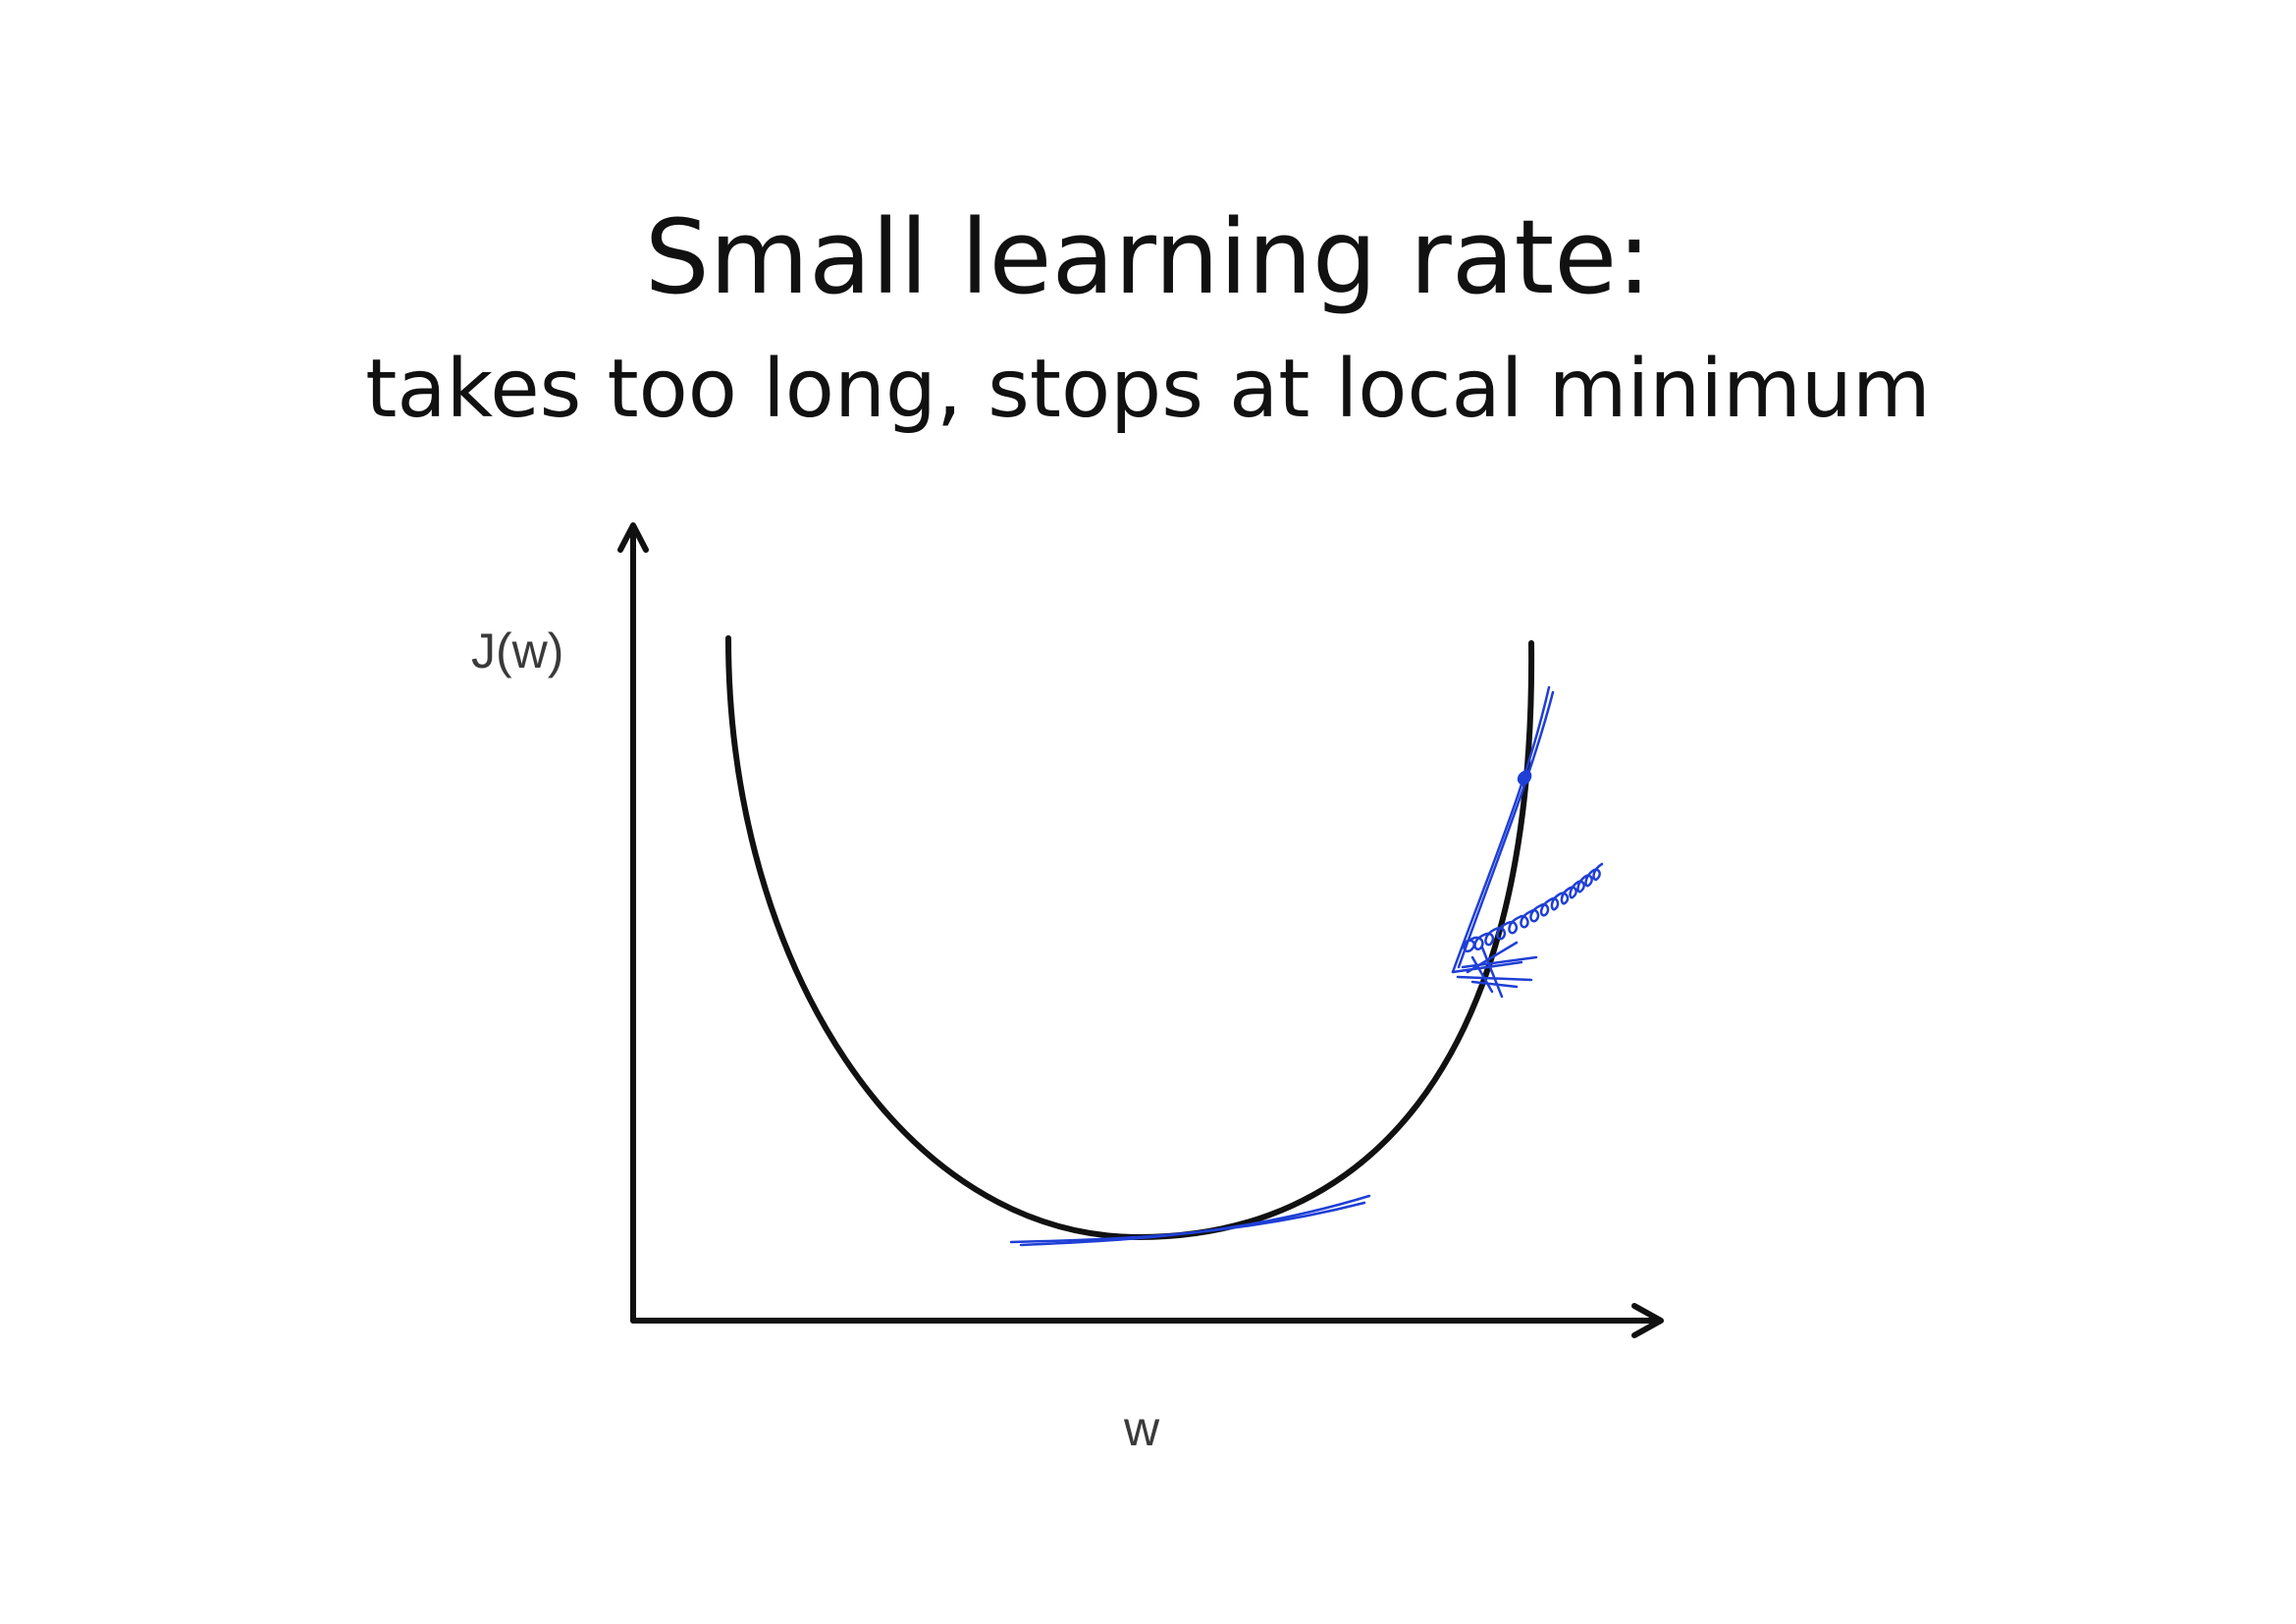 The image size is (2296, 1624). I want to click on cost-curve, so click(1130, 938).